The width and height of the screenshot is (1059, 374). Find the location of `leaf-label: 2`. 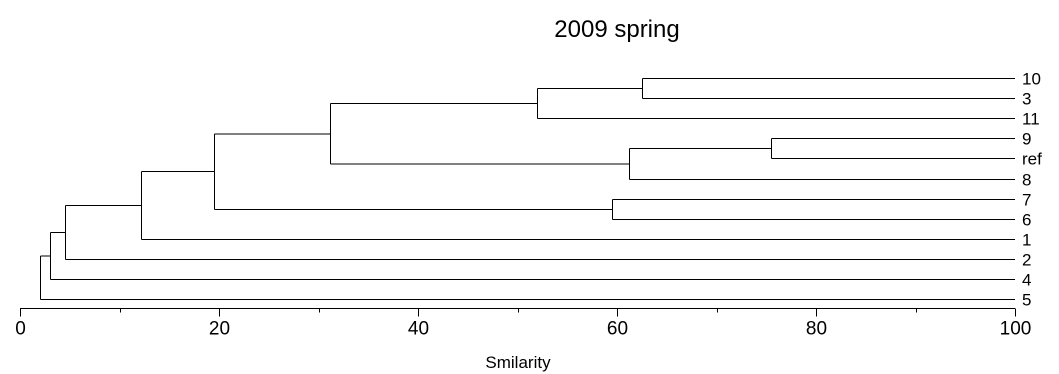

leaf-label: 2 is located at coordinates (1026, 260).